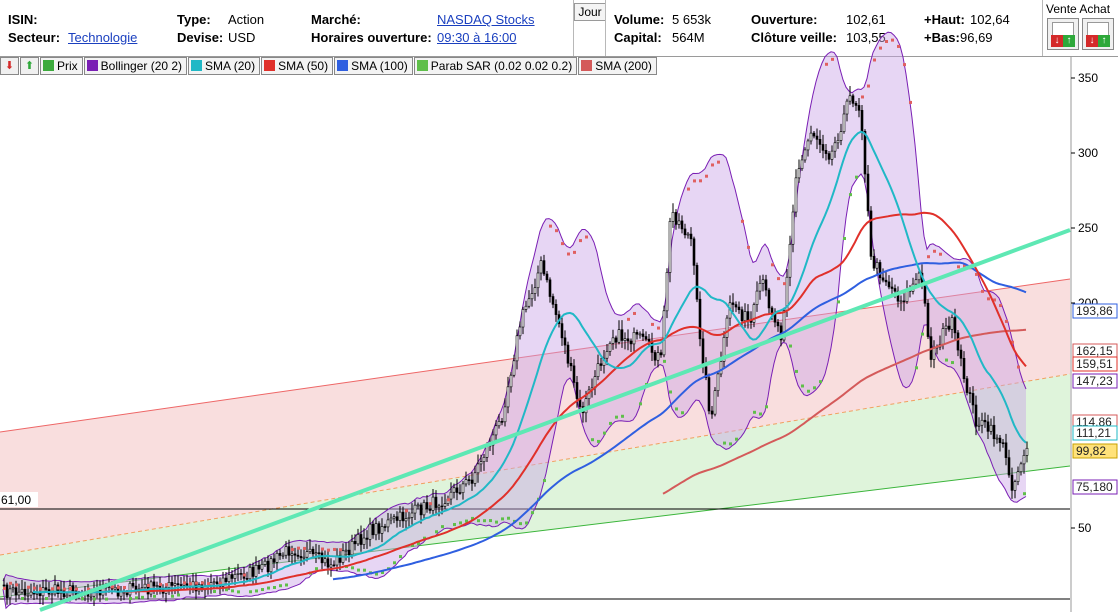  I want to click on legend-item-sma100: SMA (100), so click(373, 65).